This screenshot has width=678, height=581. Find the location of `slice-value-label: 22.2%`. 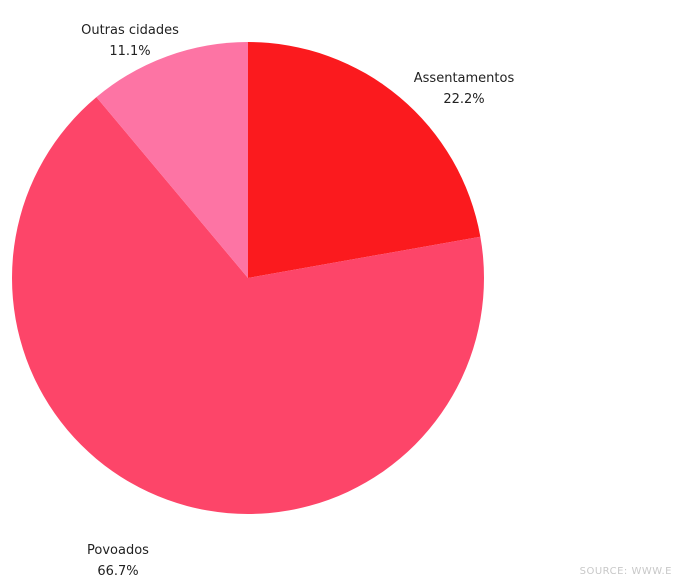

slice-value-label: 22.2% is located at coordinates (463, 99).